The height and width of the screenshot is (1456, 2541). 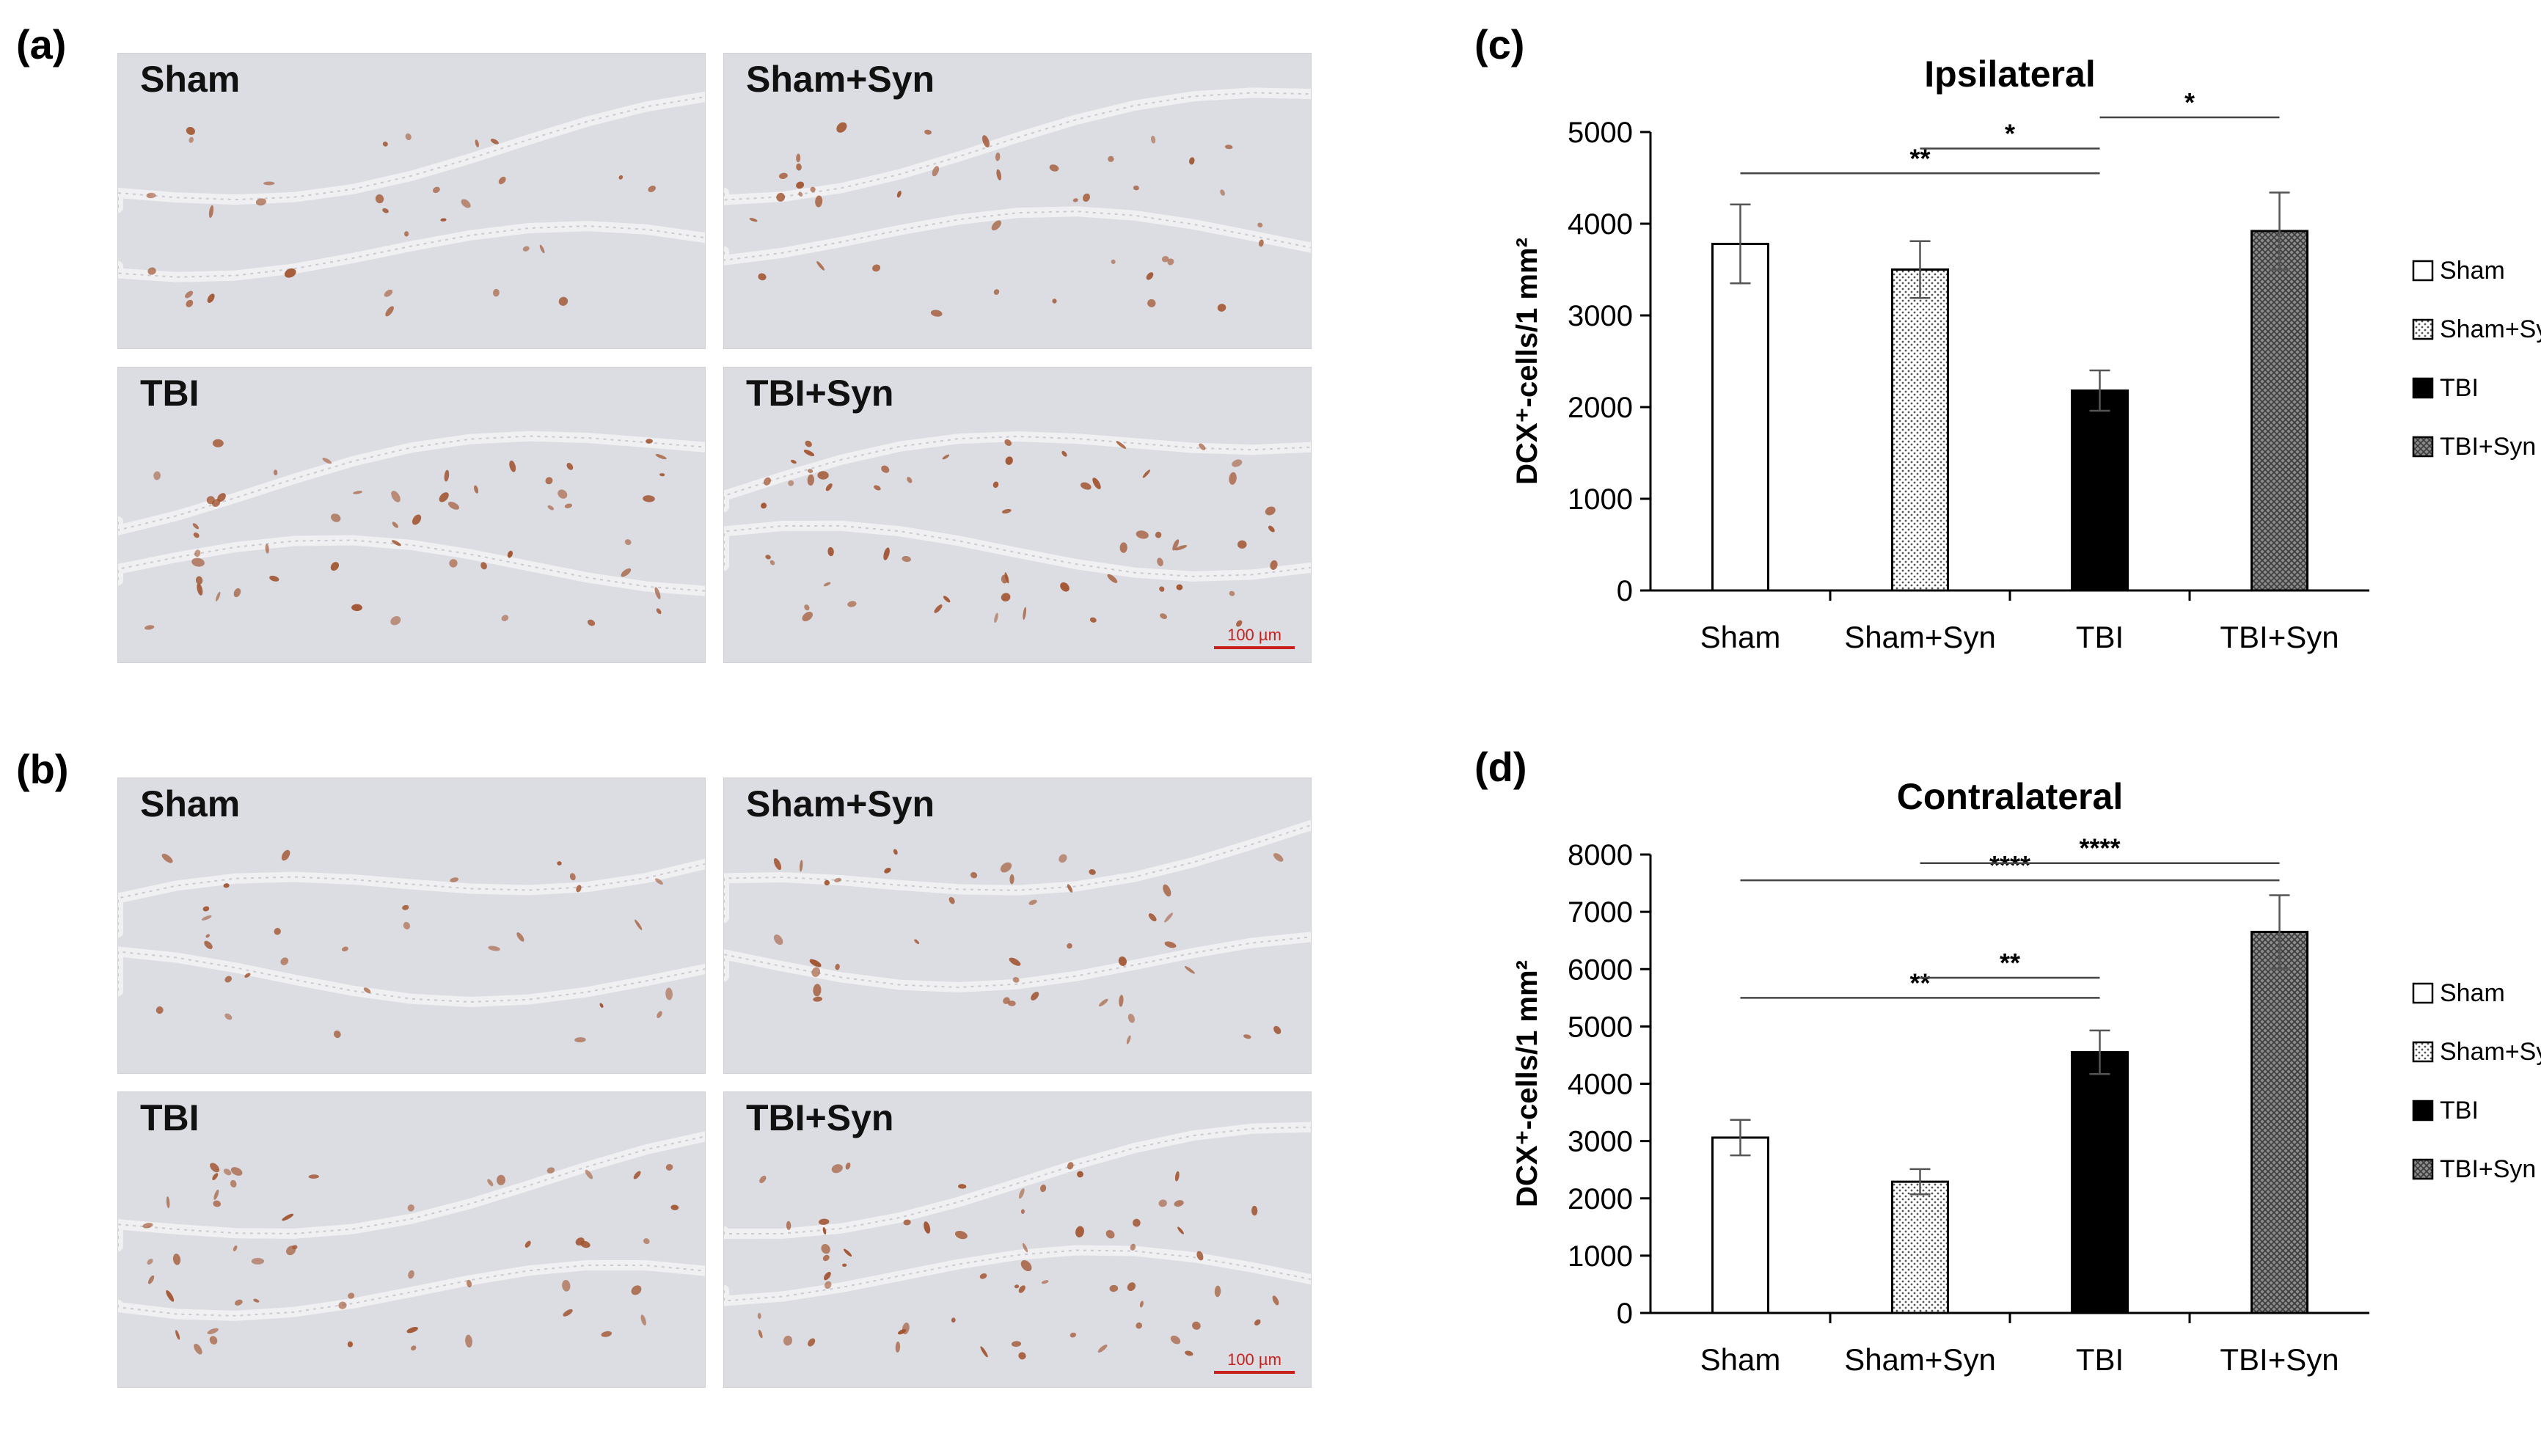 I want to click on category-label: TBI+Syn, so click(x=2279, y=1359).